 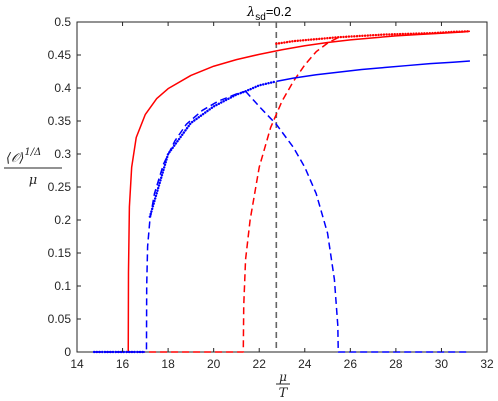 I want to click on x-tick-label-9: 32, so click(x=487, y=364).